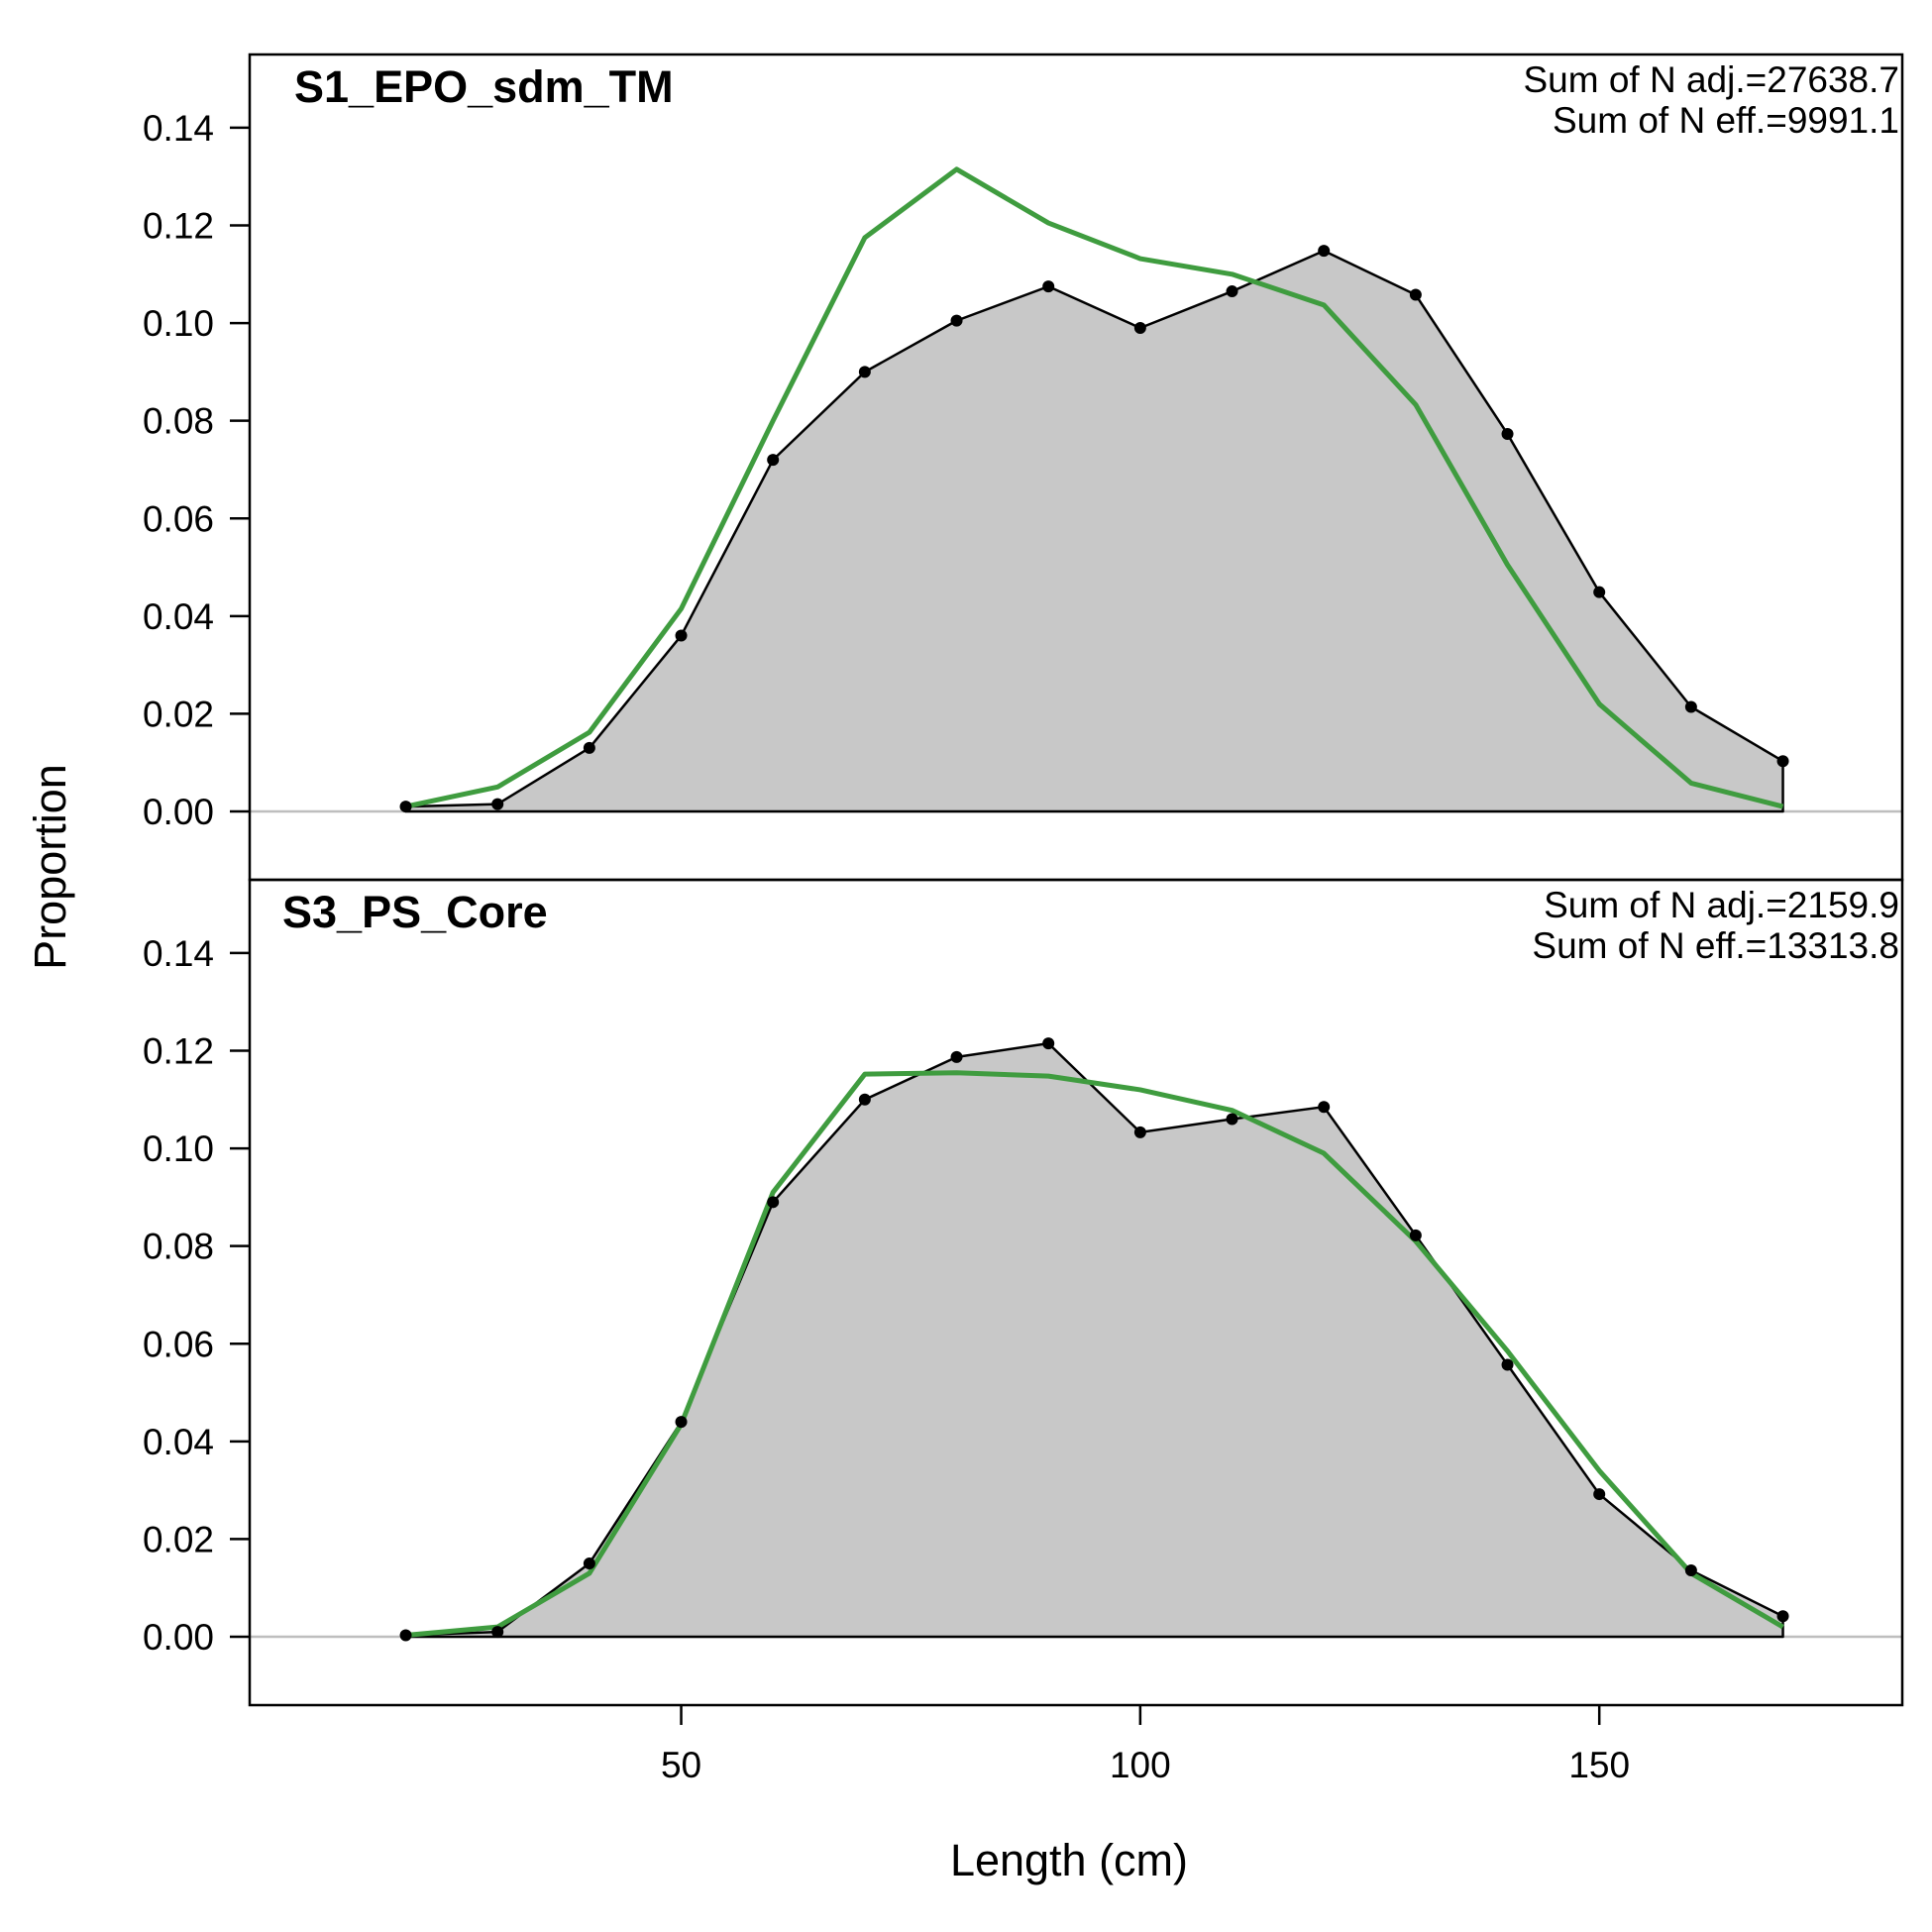 This screenshot has width=1932, height=1932. I want to click on panel-1-y-tick-label: 0.02, so click(178, 714).